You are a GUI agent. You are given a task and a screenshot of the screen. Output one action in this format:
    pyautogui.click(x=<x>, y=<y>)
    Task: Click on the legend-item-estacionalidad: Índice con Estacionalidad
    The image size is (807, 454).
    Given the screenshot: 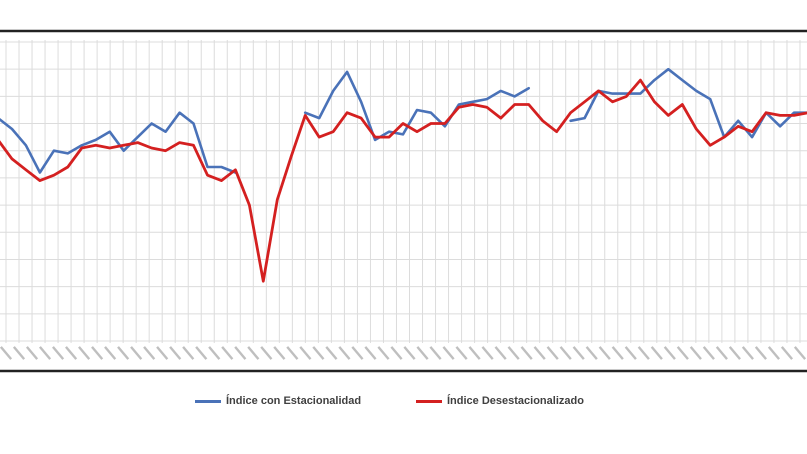 What is the action you would take?
    pyautogui.click(x=278, y=401)
    